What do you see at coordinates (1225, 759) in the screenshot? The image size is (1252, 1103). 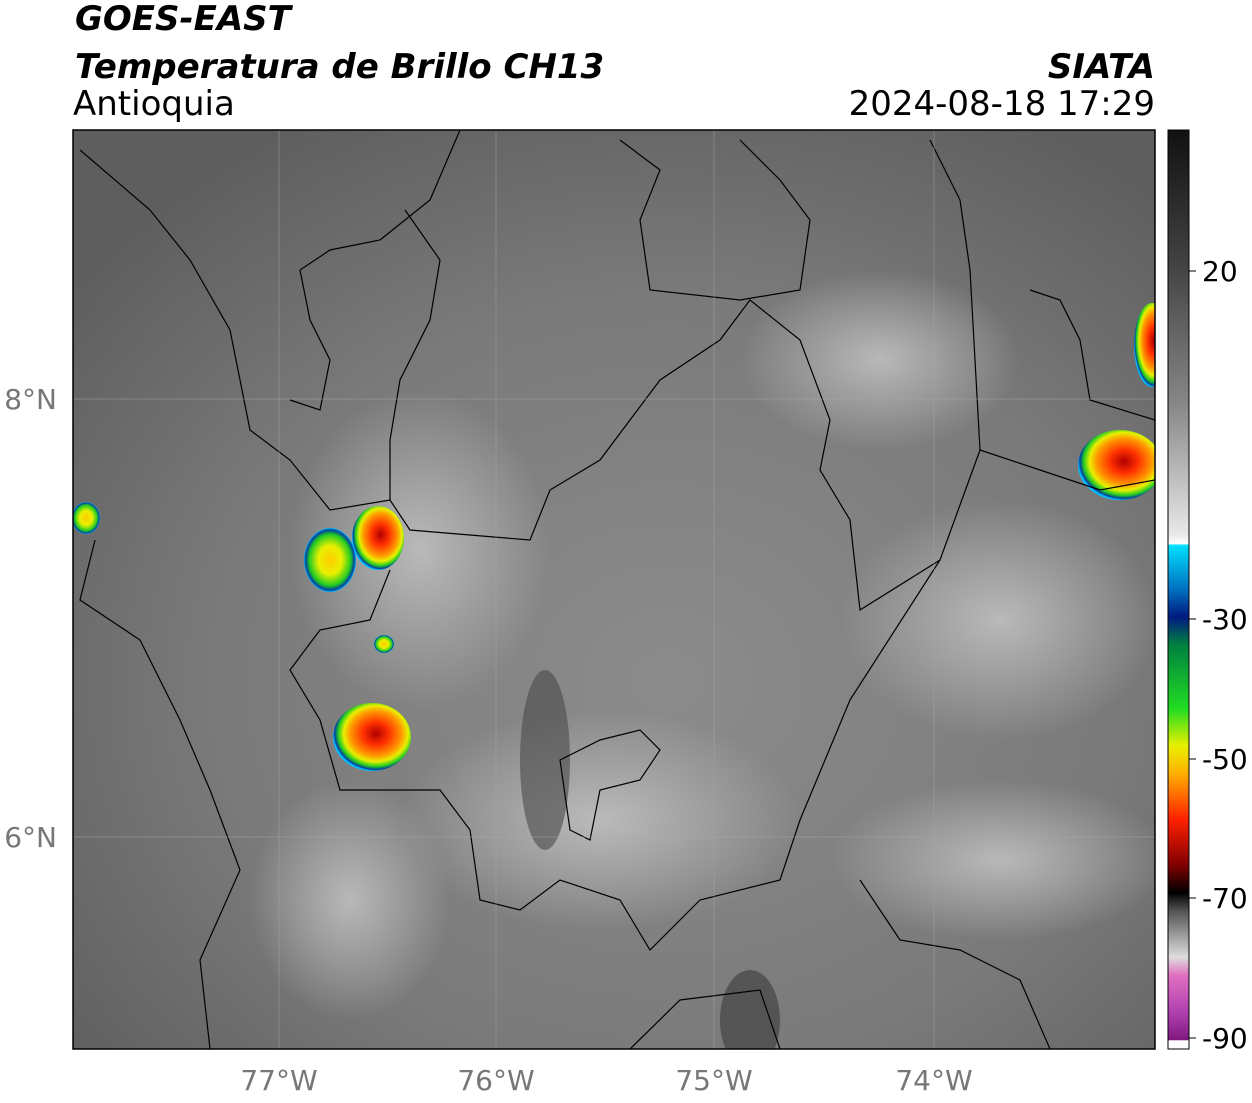 I see `colorbar-label: -50` at bounding box center [1225, 759].